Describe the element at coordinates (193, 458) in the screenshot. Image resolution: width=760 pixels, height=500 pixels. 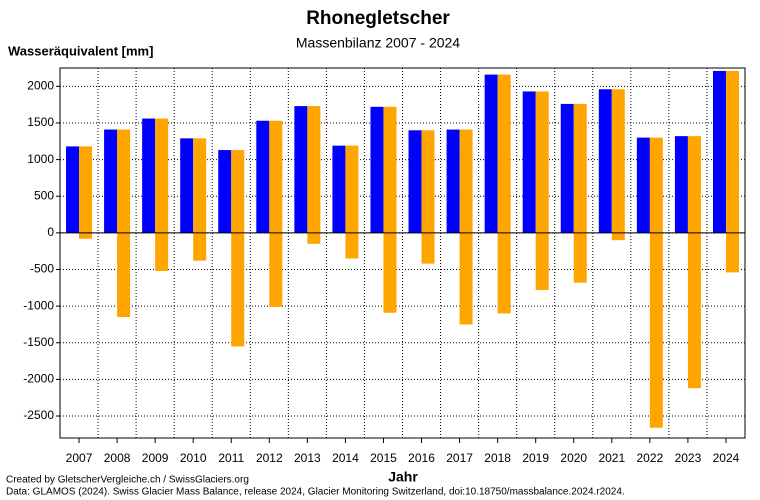
I see `x-tick-label: 2010` at that location.